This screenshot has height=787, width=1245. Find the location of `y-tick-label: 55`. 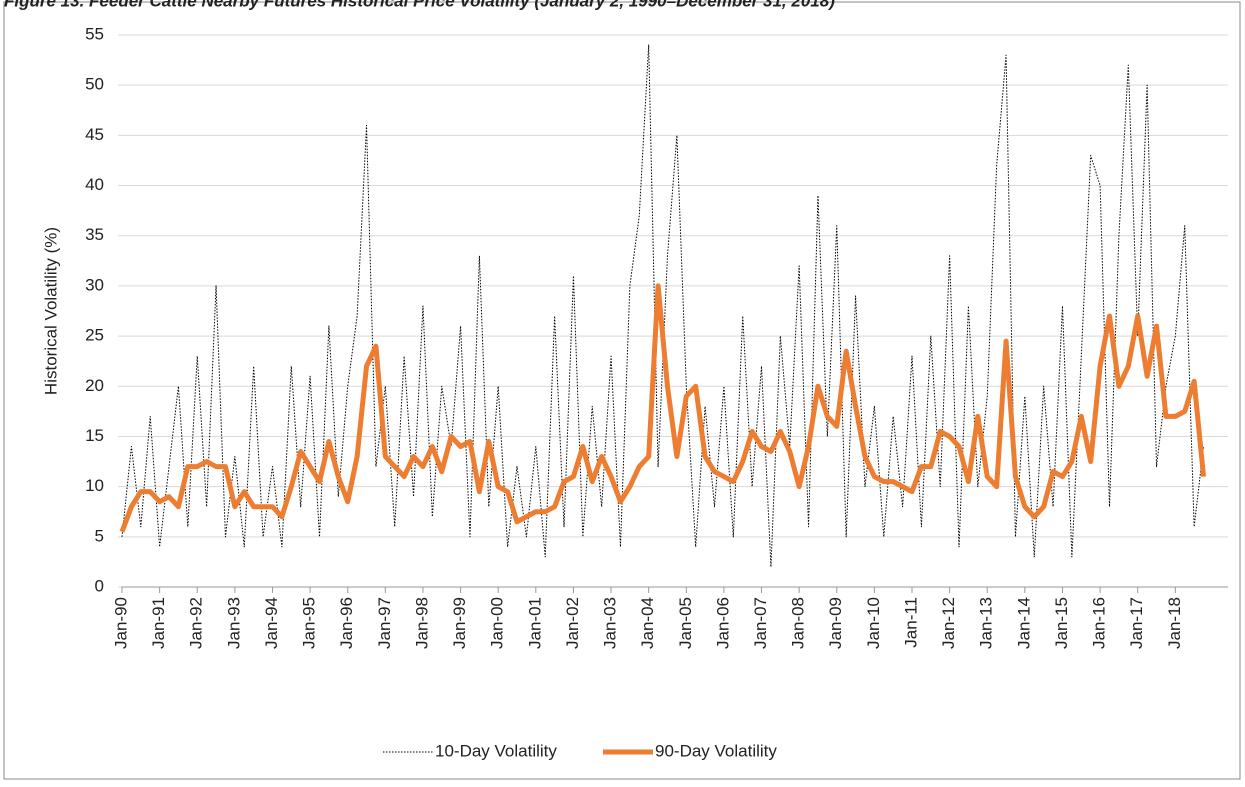

y-tick-label: 55 is located at coordinates (94, 33).